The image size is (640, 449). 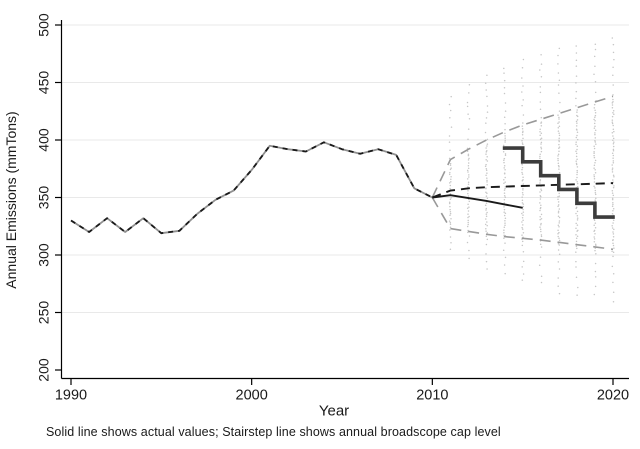 What do you see at coordinates (613, 396) in the screenshot?
I see `x-tick-label: 2020` at bounding box center [613, 396].